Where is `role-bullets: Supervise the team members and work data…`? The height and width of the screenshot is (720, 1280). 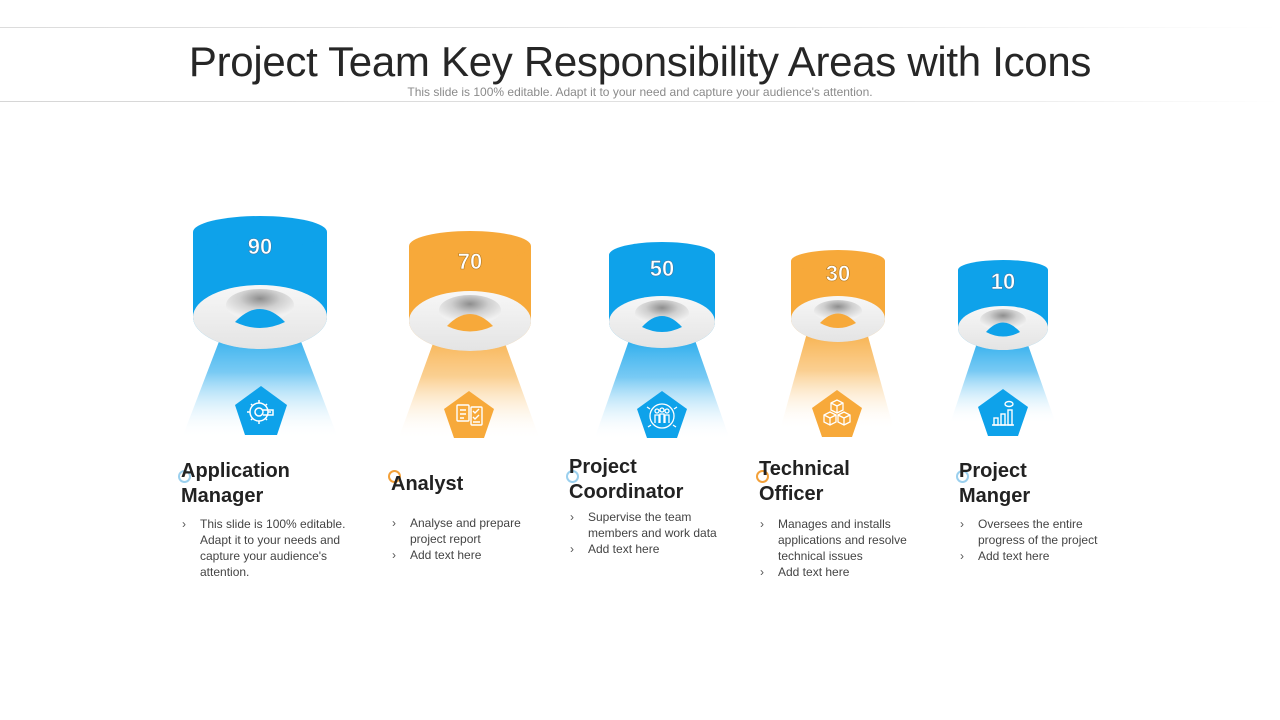 role-bullets: Supervise the team members and work data… is located at coordinates (644, 533).